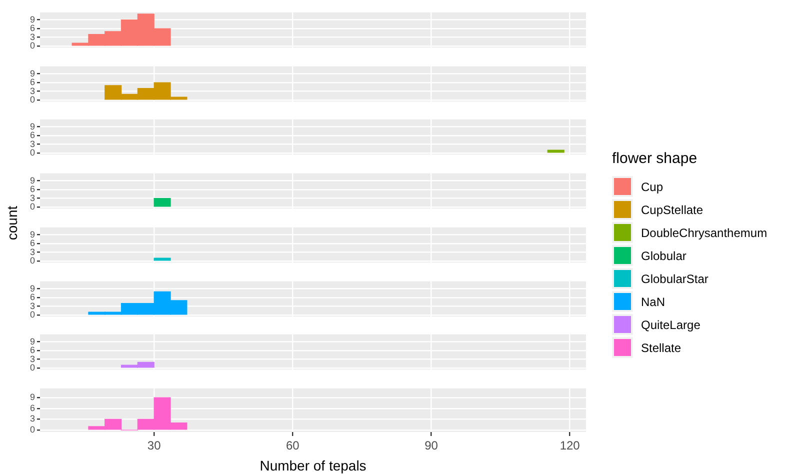 The image size is (807, 474). Describe the element at coordinates (653, 301) in the screenshot. I see `legend-label: NaN` at that location.